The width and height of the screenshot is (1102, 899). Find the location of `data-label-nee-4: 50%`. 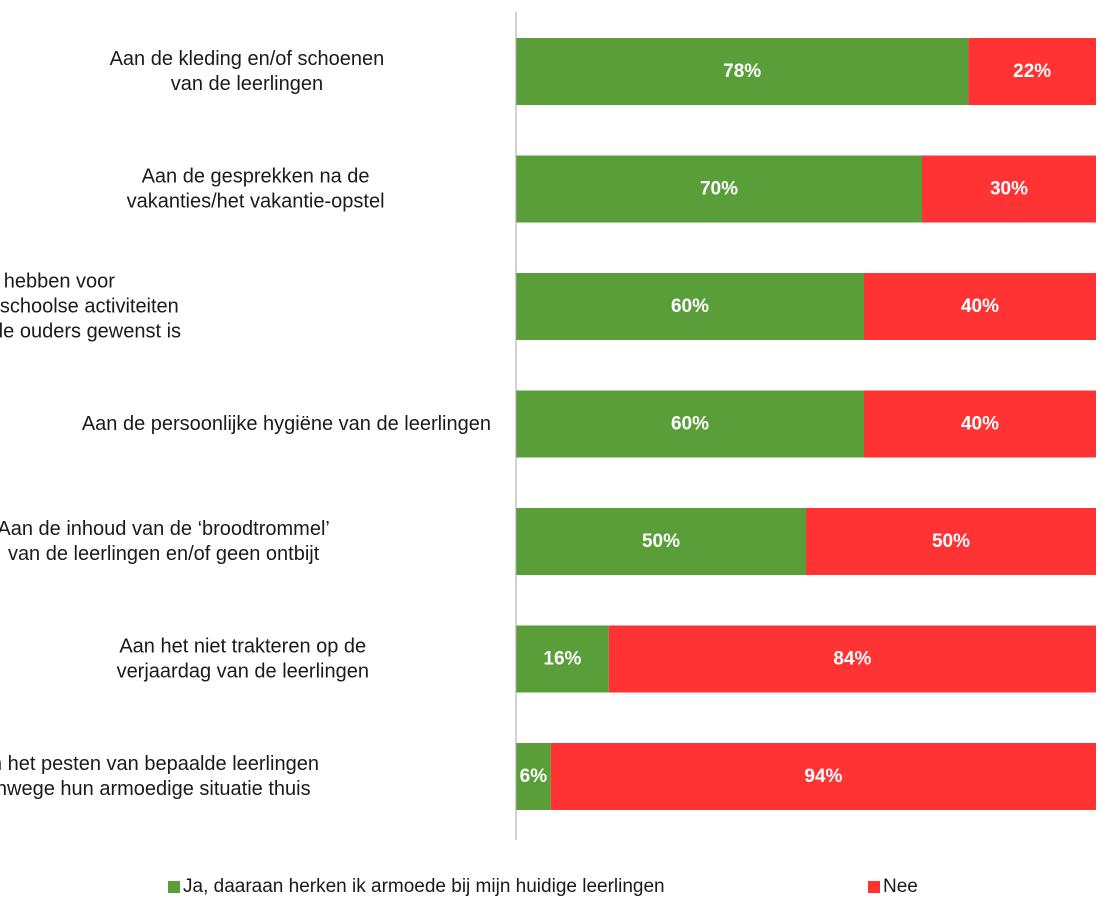

data-label-nee-4: 50% is located at coordinates (951, 541).